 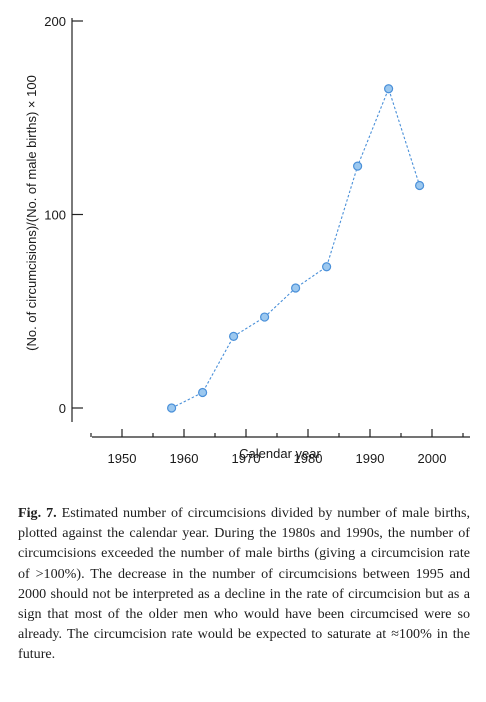 What do you see at coordinates (62, 408) in the screenshot?
I see `y-tick-label: 0` at bounding box center [62, 408].